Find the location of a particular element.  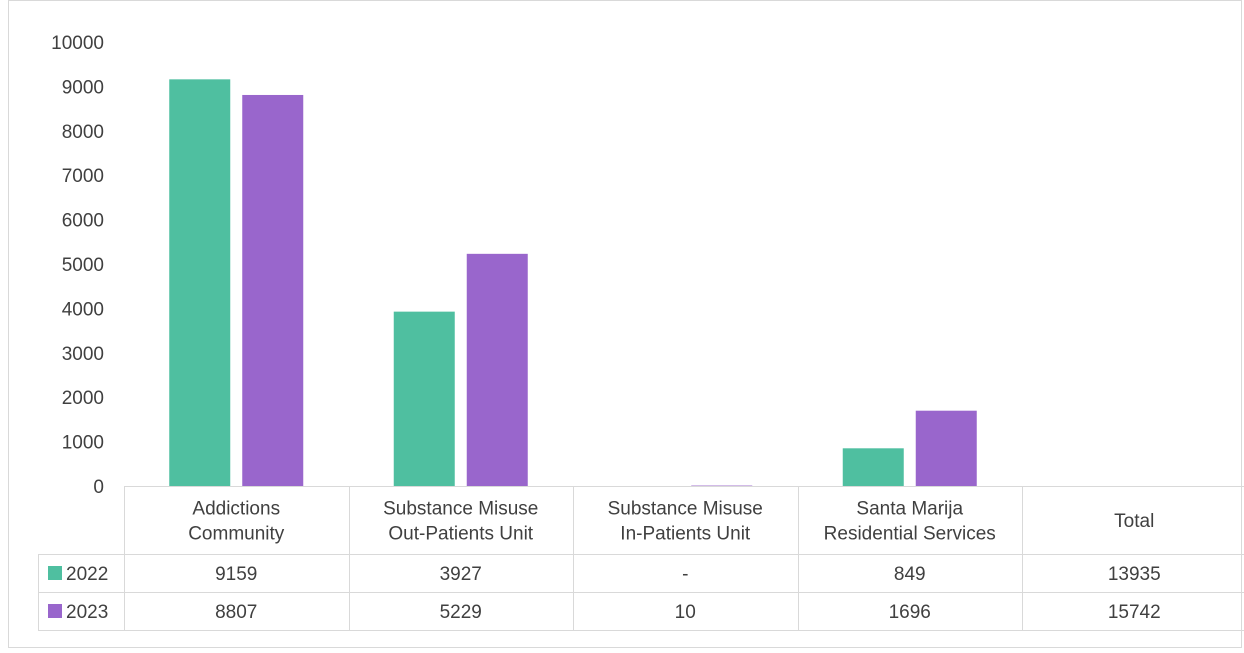

data-table-value: 849 is located at coordinates (910, 574).